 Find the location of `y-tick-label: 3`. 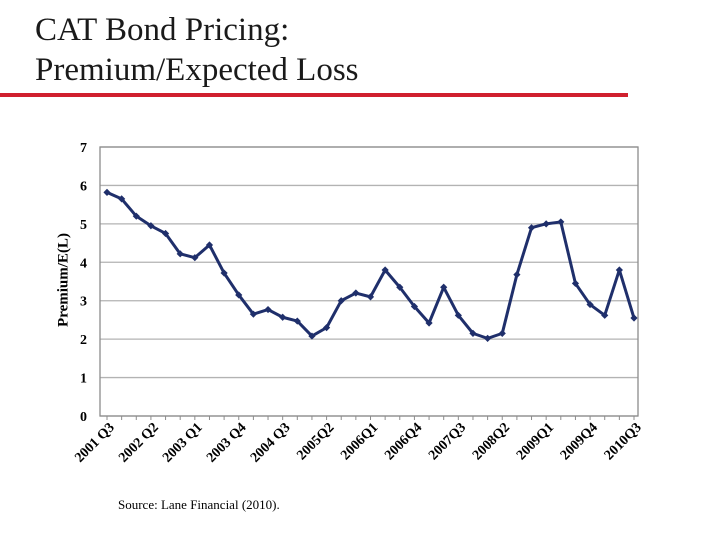

y-tick-label: 3 is located at coordinates (83, 302).